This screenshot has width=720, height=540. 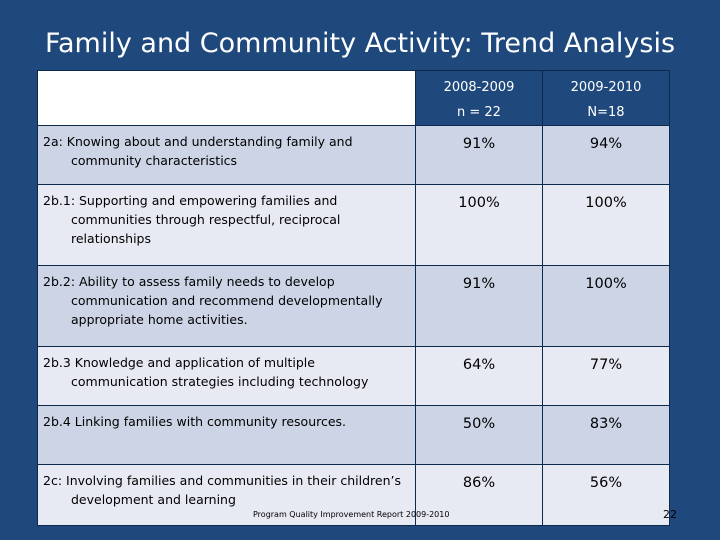 I want to click on value-2009-2010: 83%, so click(x=606, y=435).